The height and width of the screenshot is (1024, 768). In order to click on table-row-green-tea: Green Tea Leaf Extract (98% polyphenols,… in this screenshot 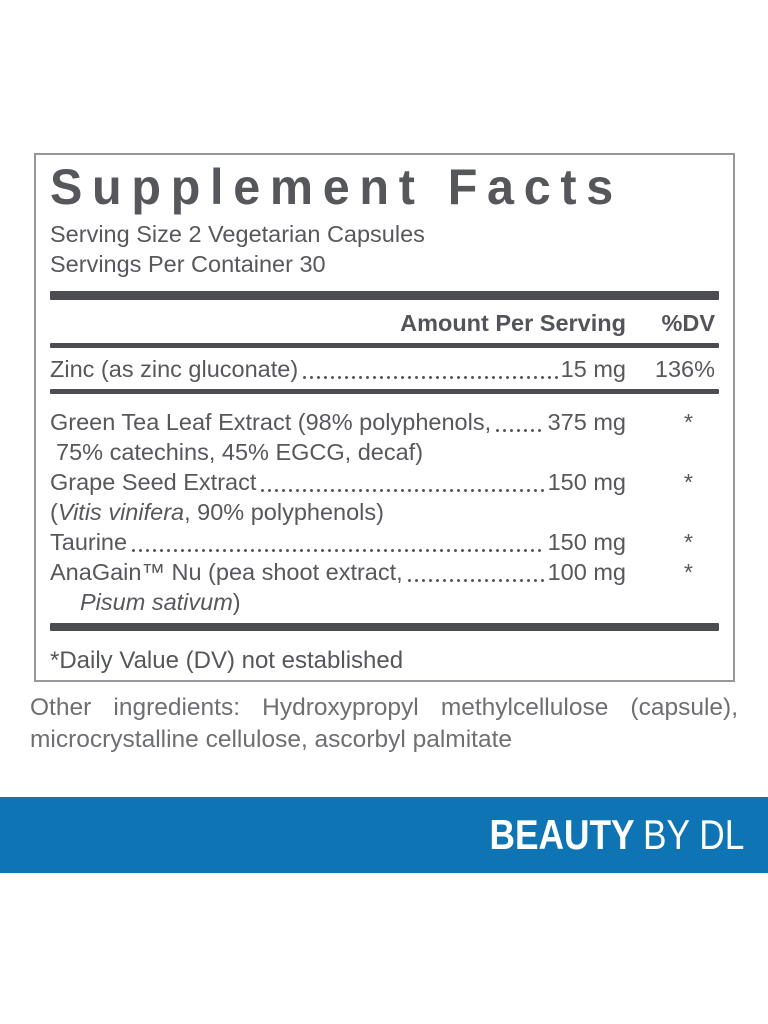, I will do `click(384, 422)`.